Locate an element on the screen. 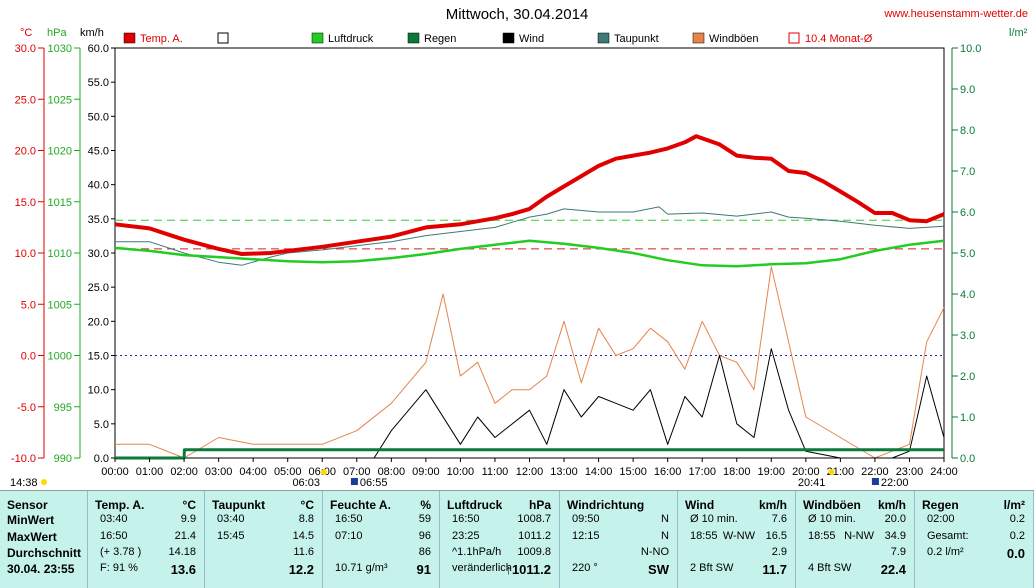  table-cell-label: 10.71 g/m³ is located at coordinates (361, 568).